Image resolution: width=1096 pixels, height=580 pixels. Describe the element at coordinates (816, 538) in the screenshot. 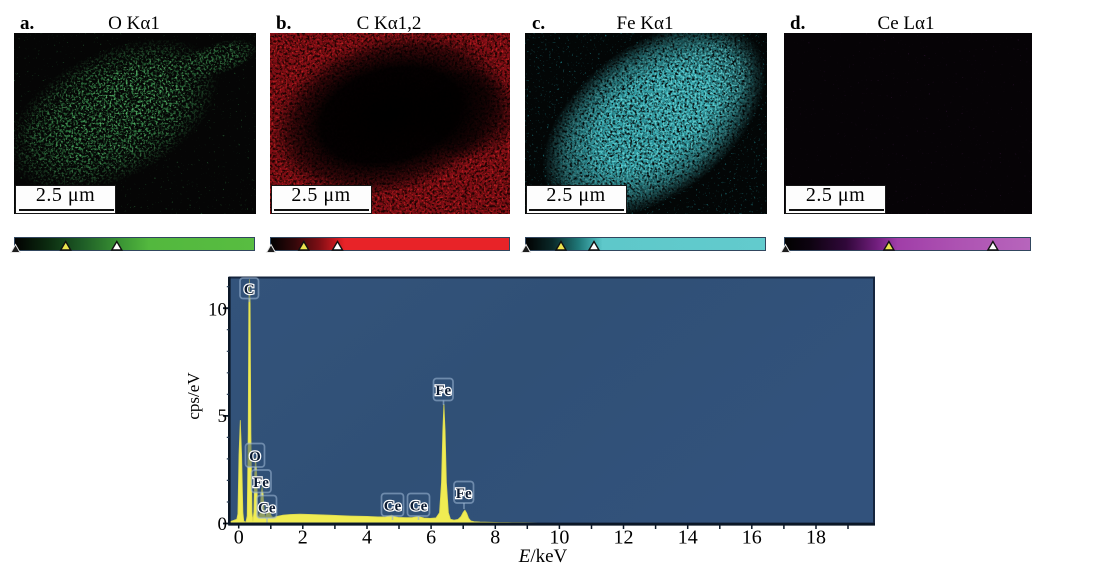

I see `svg-text: 18` at that location.